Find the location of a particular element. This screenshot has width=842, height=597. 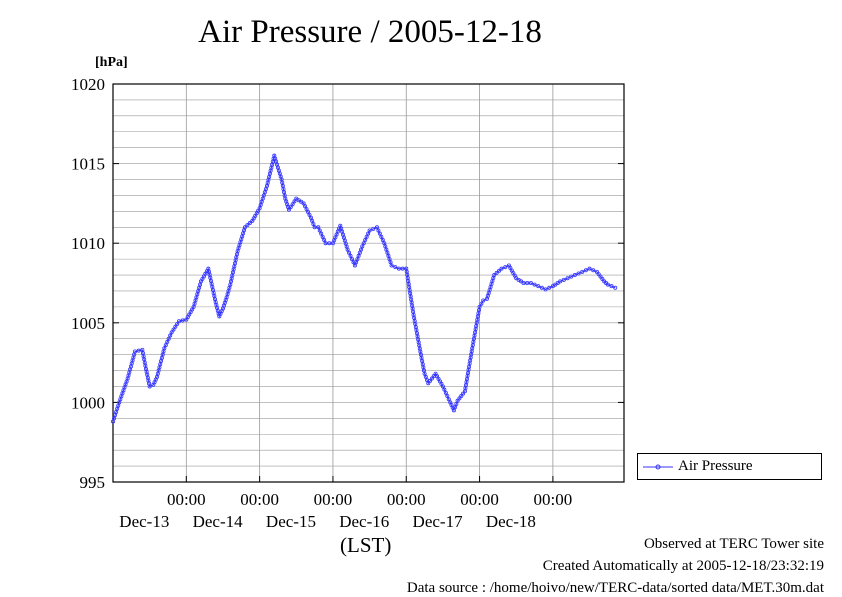

footer-observed: Observed at TERC Tower site is located at coordinates (733, 544).